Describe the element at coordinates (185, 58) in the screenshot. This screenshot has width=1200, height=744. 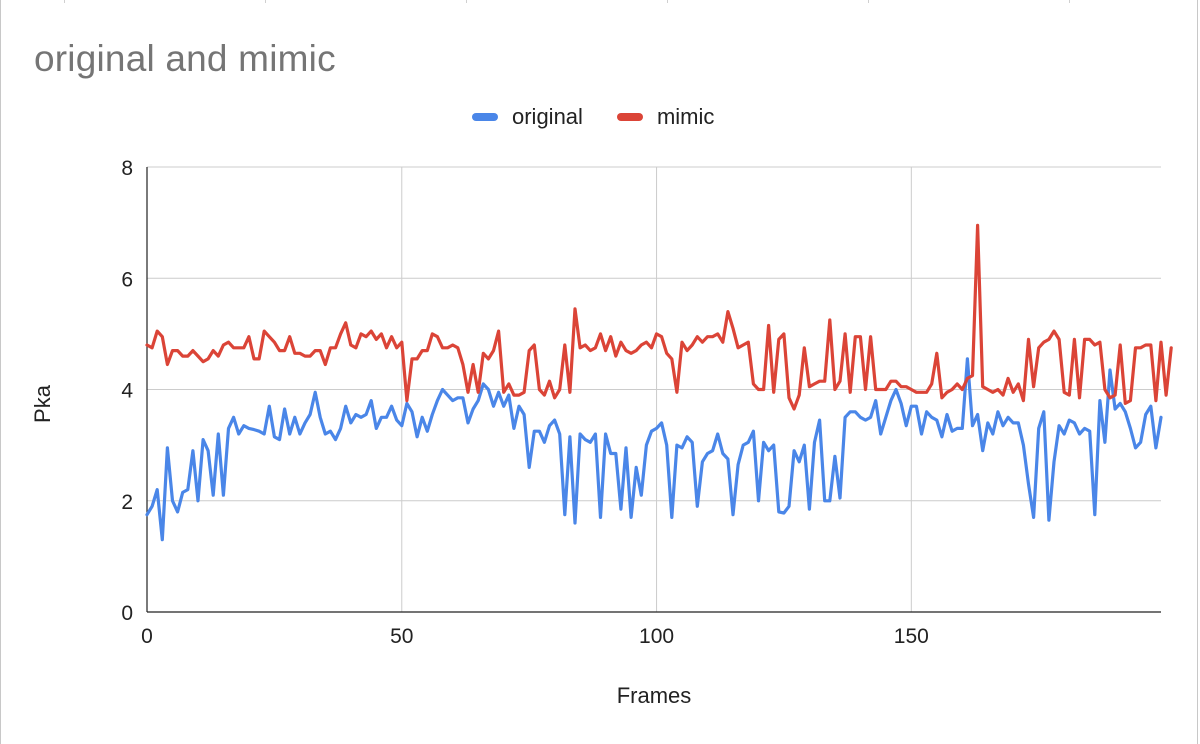
I see `chart-title: original and mimic` at that location.